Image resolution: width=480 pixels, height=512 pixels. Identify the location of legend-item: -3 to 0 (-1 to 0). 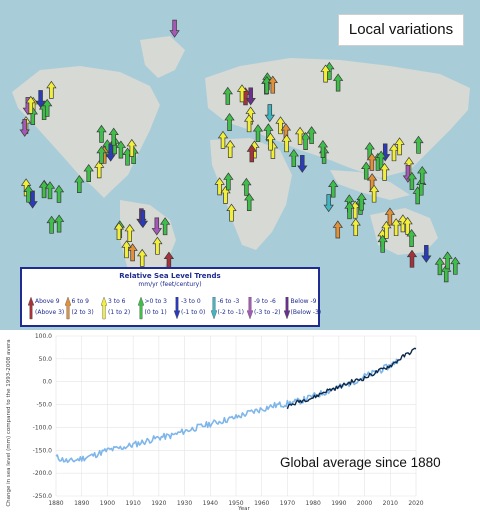
(192, 309).